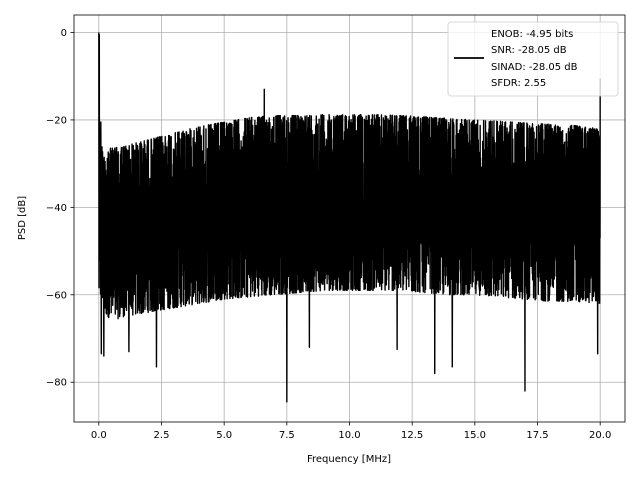  I want to click on y-tick-label: 0, so click(64, 33).